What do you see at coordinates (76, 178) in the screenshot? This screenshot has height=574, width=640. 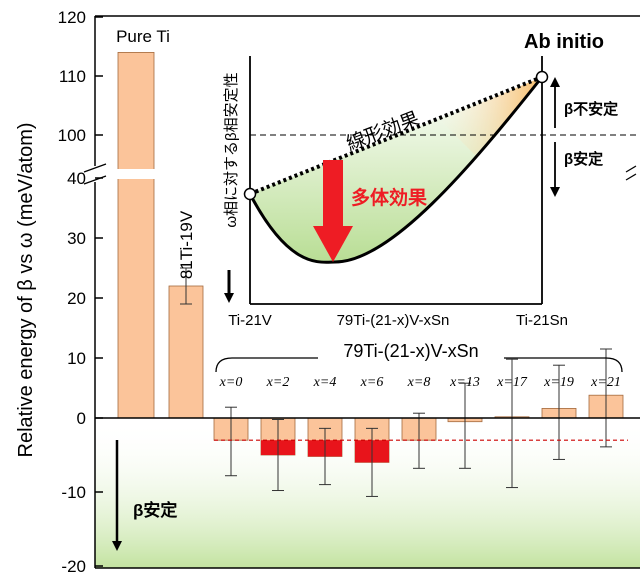 I see `y-tick-label: 40` at bounding box center [76, 178].